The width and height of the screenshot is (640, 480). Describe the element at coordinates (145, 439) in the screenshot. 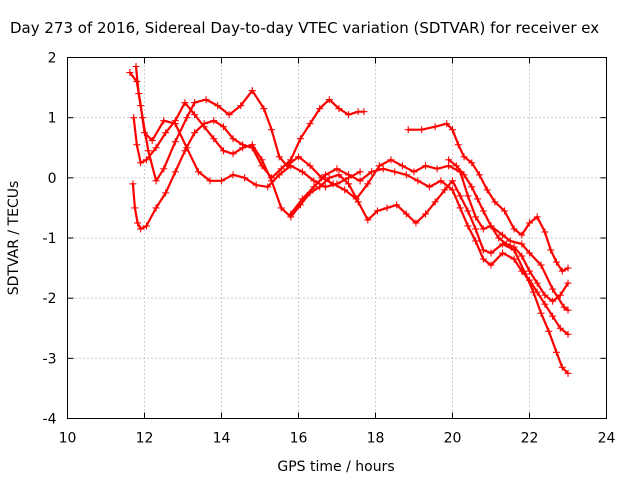

I see `x-tick-label: 12` at that location.